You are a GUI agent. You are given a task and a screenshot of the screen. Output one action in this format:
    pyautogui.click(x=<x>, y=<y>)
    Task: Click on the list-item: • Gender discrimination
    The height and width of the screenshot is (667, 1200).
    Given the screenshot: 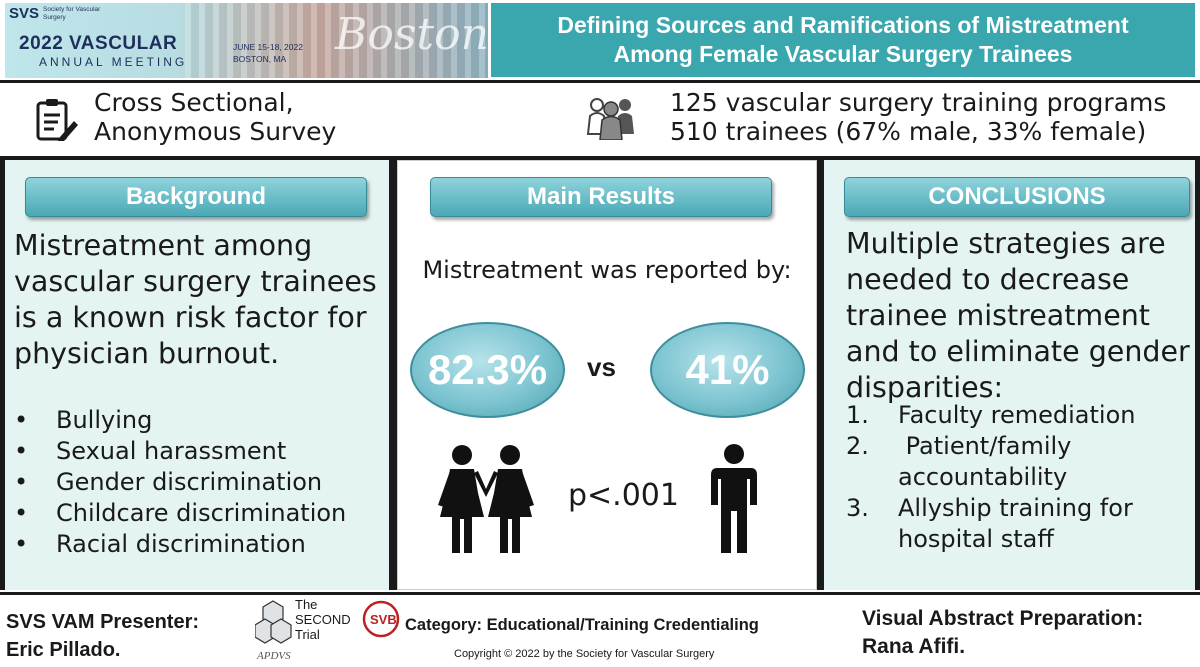 What is the action you would take?
    pyautogui.click(x=199, y=482)
    